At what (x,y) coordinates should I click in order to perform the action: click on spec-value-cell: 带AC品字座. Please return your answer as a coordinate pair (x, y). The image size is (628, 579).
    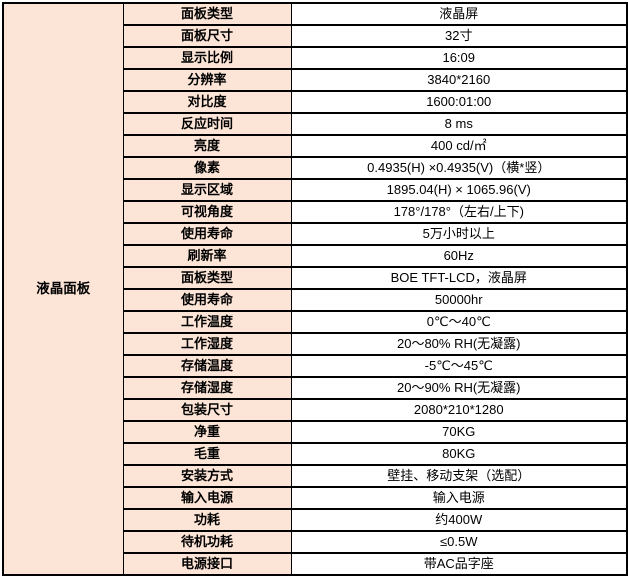
    Looking at the image, I should click on (459, 564).